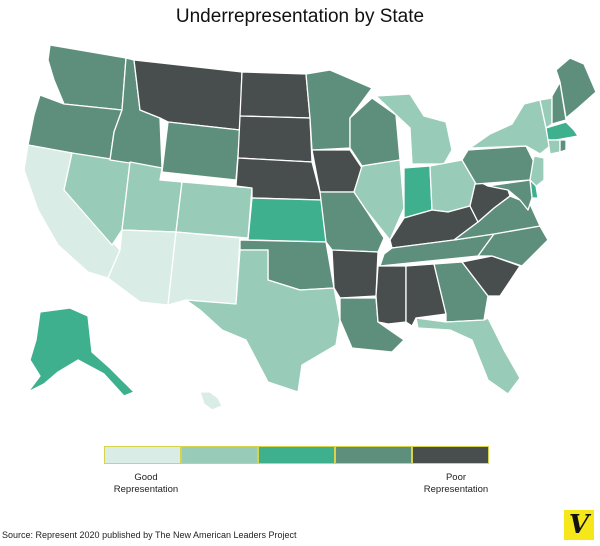 The image size is (600, 546). What do you see at coordinates (337, 171) in the screenshot?
I see `state-IA` at bounding box center [337, 171].